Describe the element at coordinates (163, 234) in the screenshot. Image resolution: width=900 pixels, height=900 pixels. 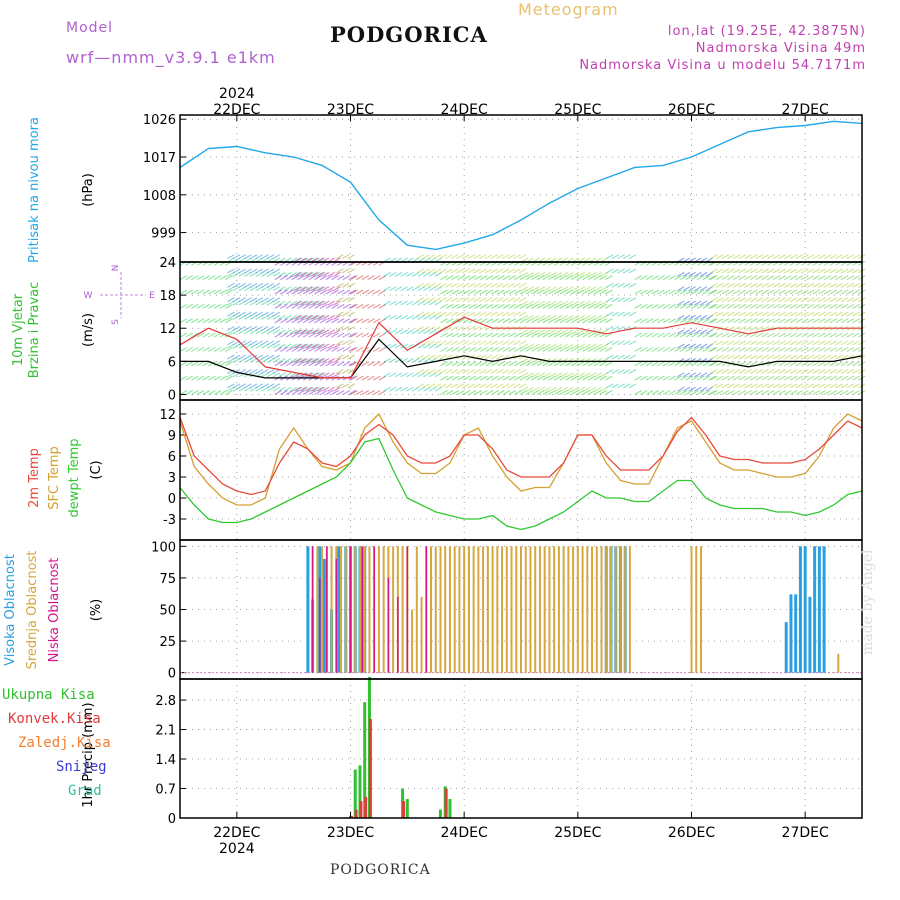
I see `pressure-ytick-label: 999` at that location.